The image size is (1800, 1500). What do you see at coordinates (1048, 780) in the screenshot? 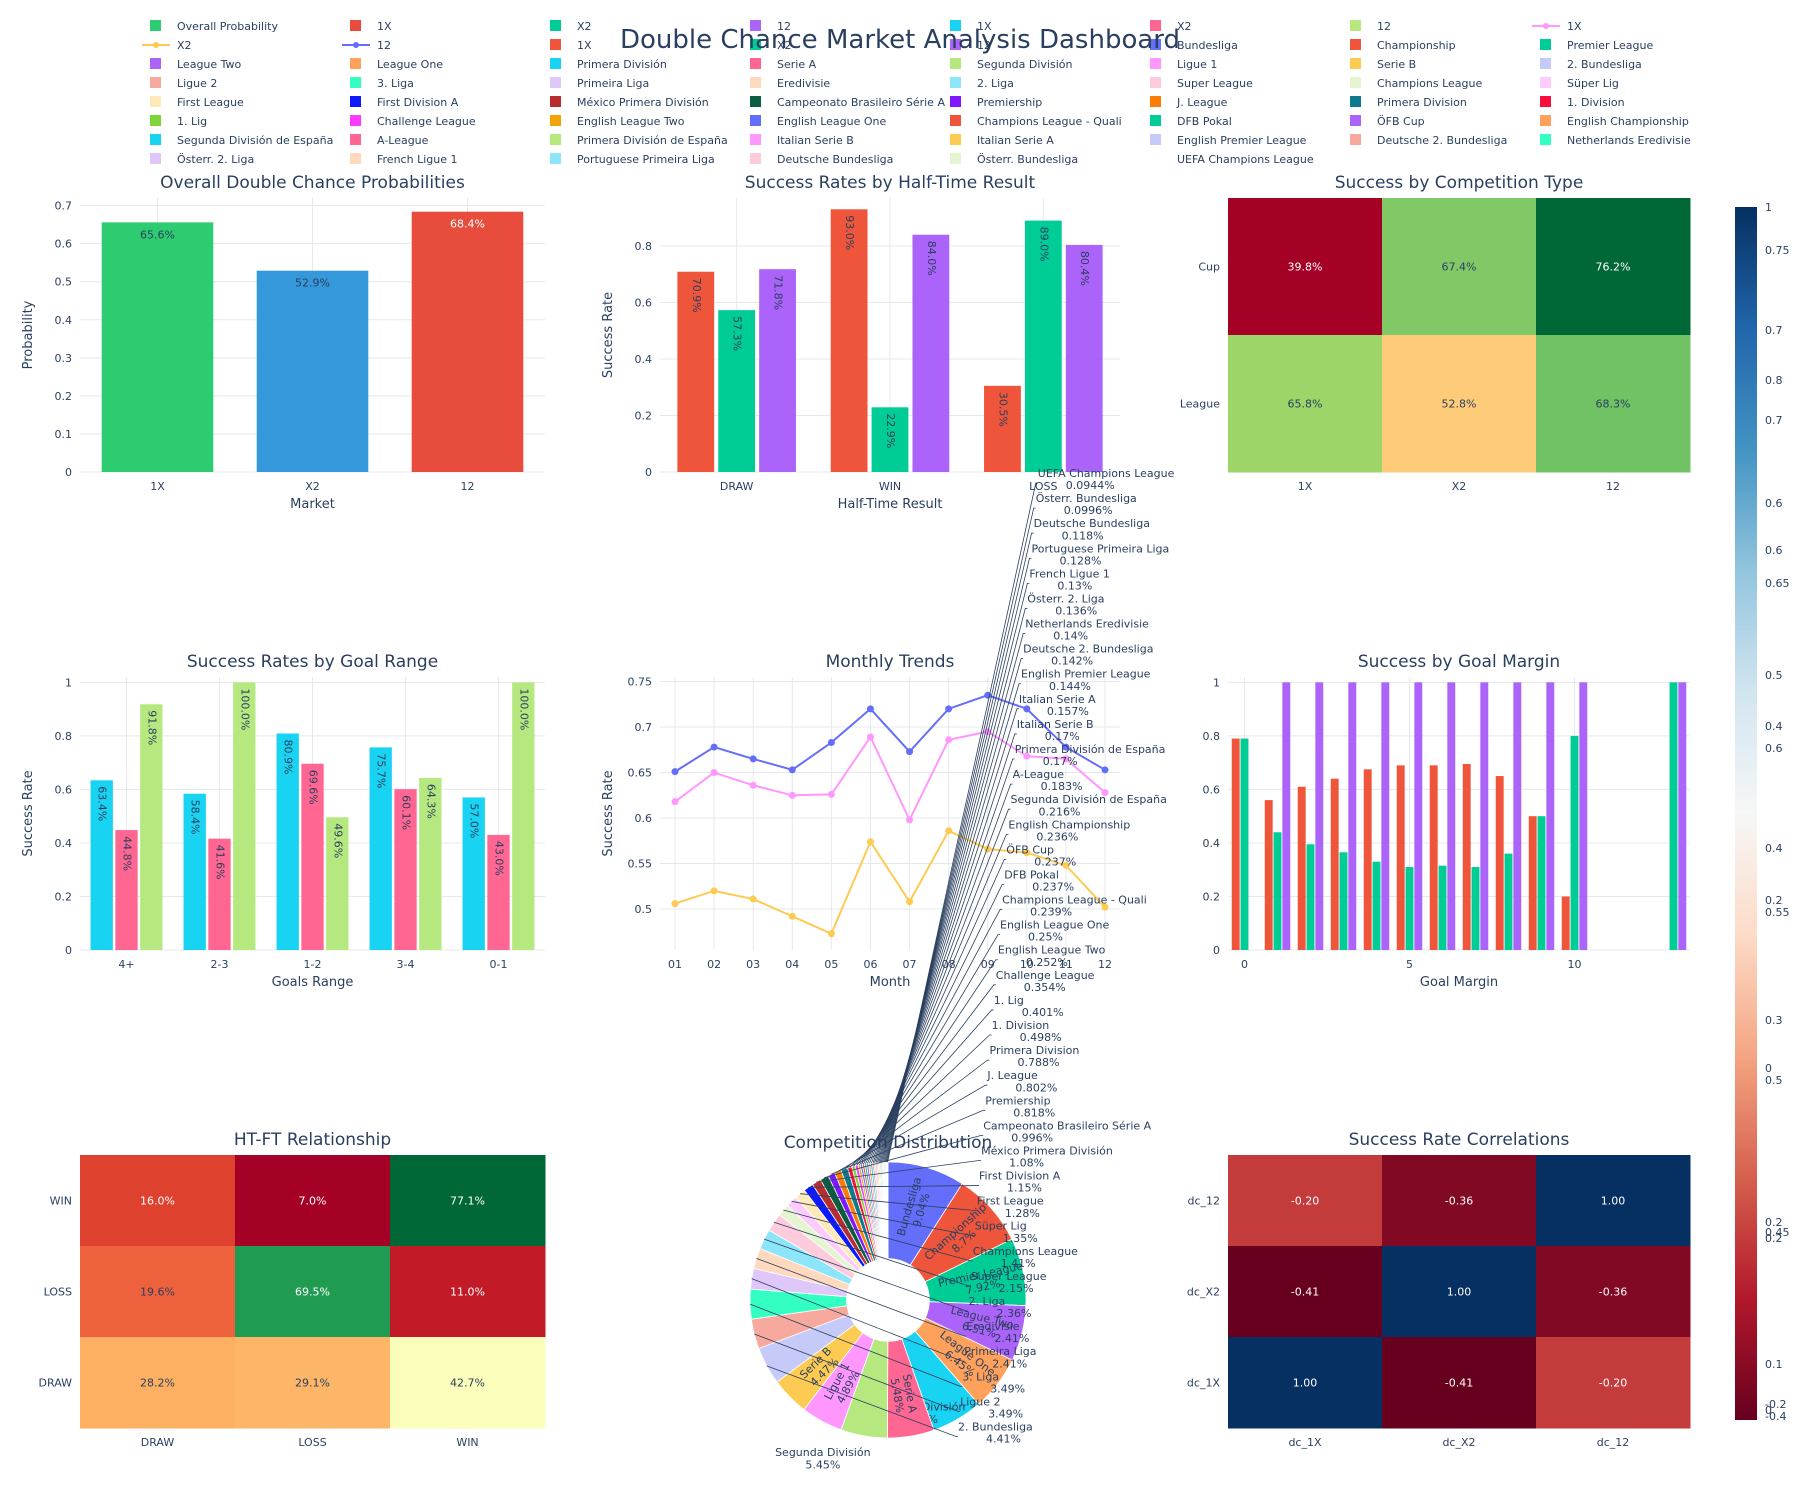
I see `pie-outside-label: A-League 0.183%` at bounding box center [1048, 780].